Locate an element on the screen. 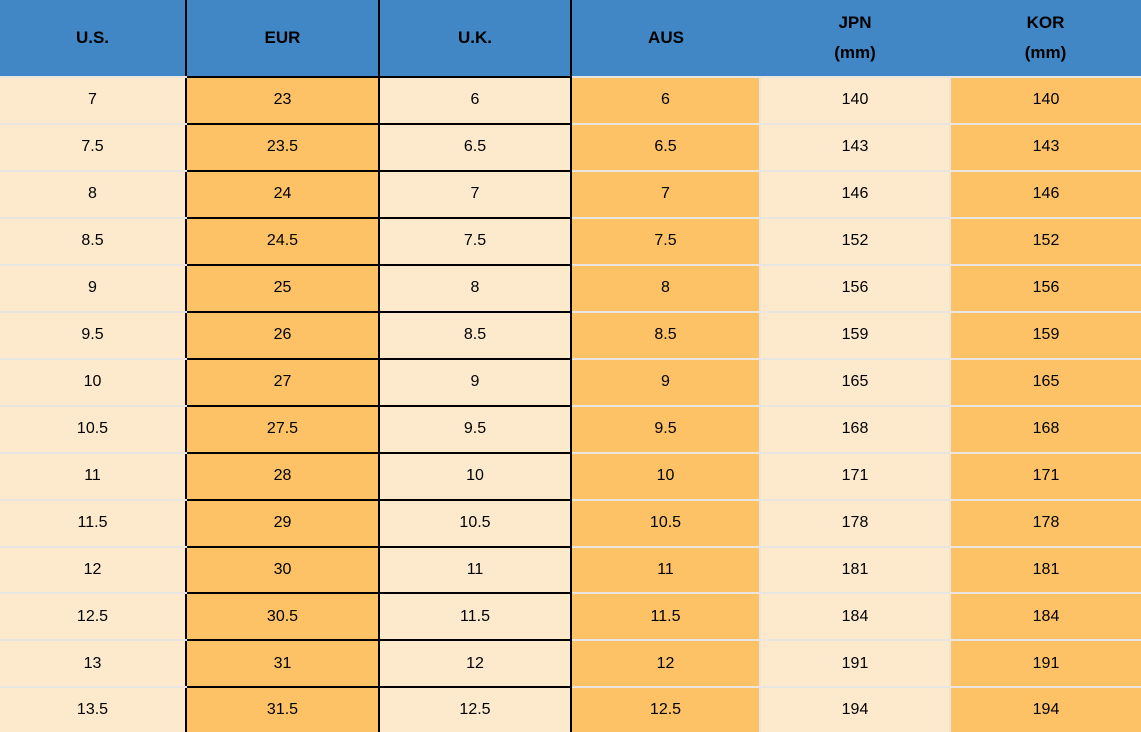 The image size is (1141, 732). cell-aus: 12.5 is located at coordinates (665, 709).